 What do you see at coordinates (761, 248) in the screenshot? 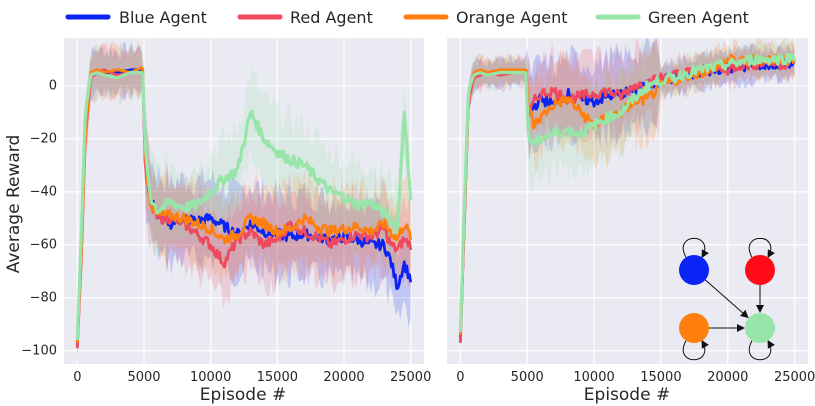
I see `self-loop-red` at bounding box center [761, 248].